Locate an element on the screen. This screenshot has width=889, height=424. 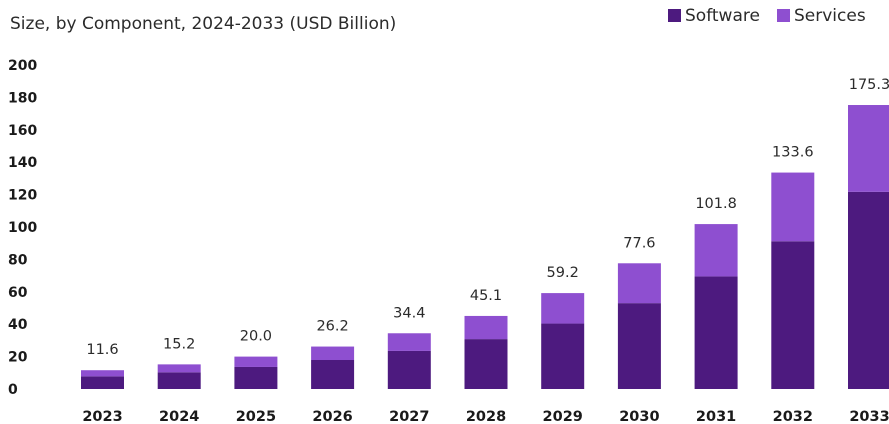
x-tick-label-2026: 2026 is located at coordinates (332, 416).